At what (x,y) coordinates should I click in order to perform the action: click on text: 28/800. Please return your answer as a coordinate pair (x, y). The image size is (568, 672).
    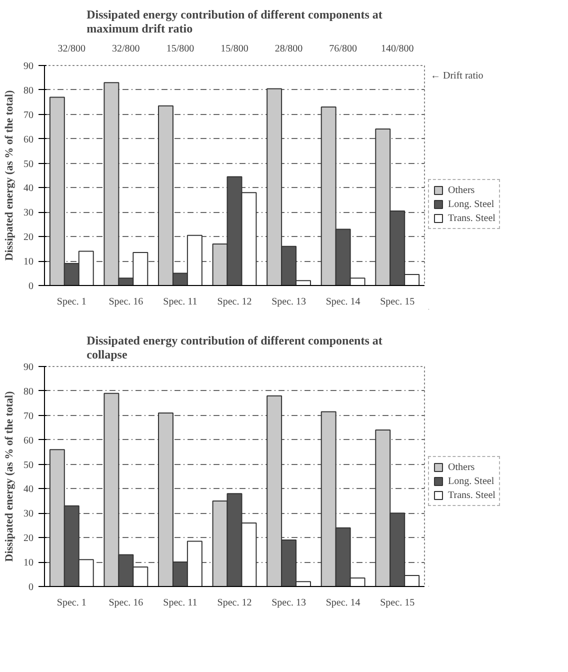
    Looking at the image, I should click on (288, 49).